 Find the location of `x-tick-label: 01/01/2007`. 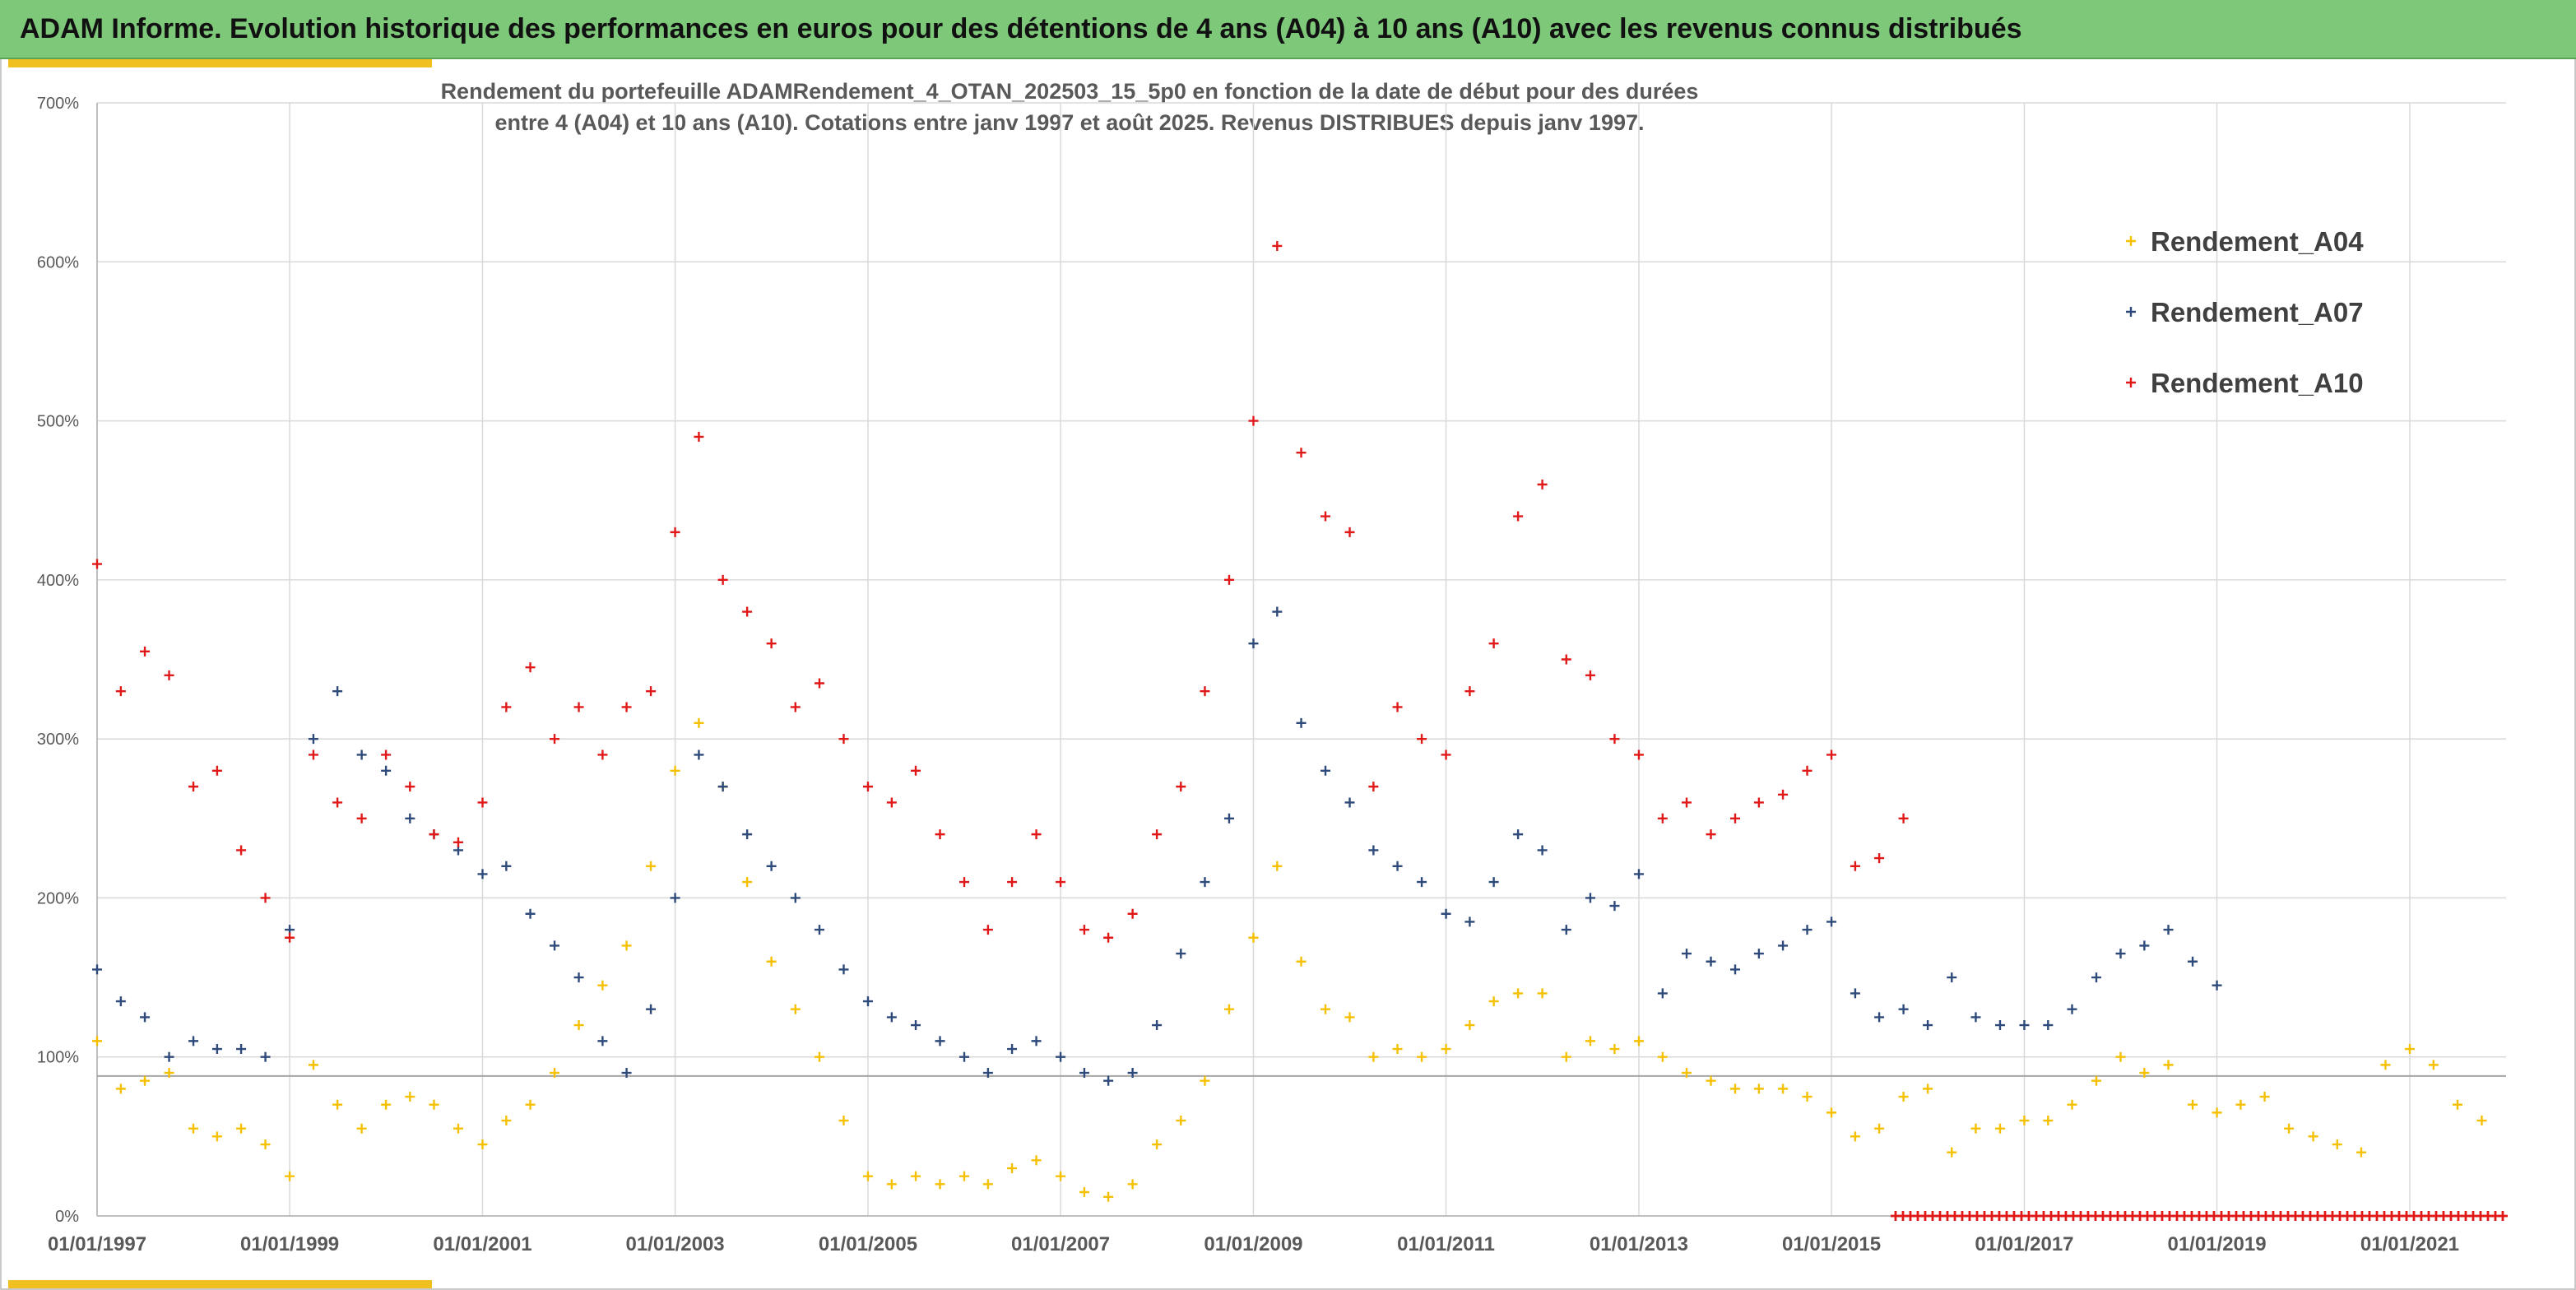

x-tick-label: 01/01/2007 is located at coordinates (1060, 1244).